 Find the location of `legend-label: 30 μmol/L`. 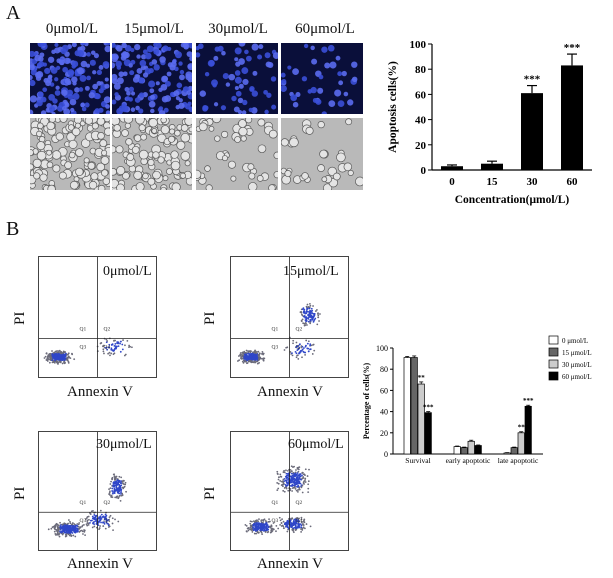

legend-label: 30 μmol/L is located at coordinates (577, 365).